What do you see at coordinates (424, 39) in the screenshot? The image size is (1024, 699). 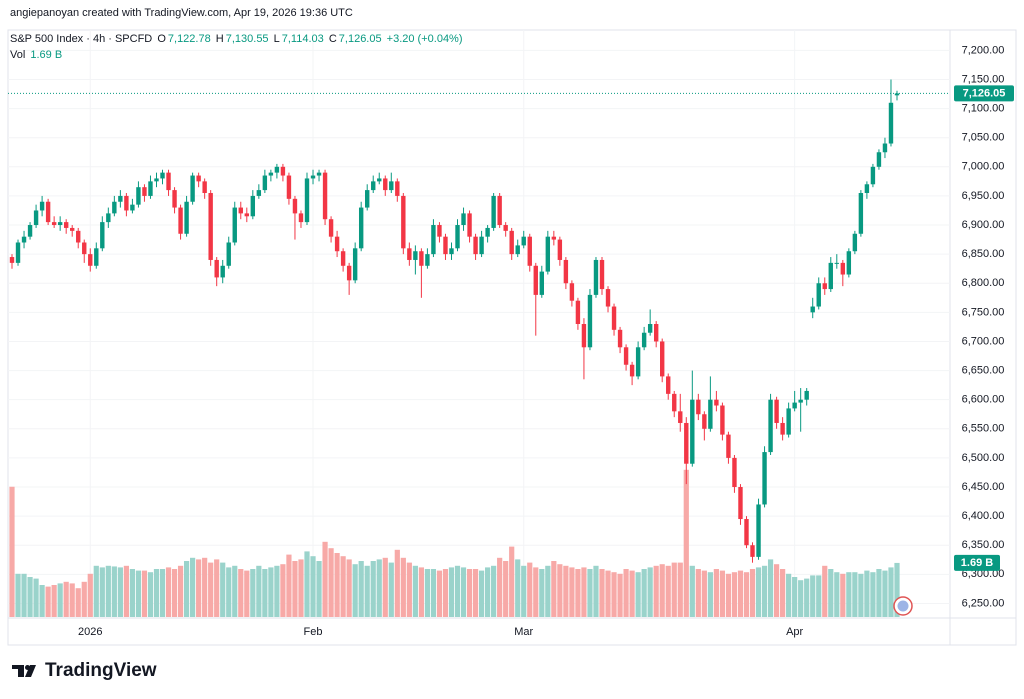 I see `change: +3.20 (+0.04%)` at bounding box center [424, 39].